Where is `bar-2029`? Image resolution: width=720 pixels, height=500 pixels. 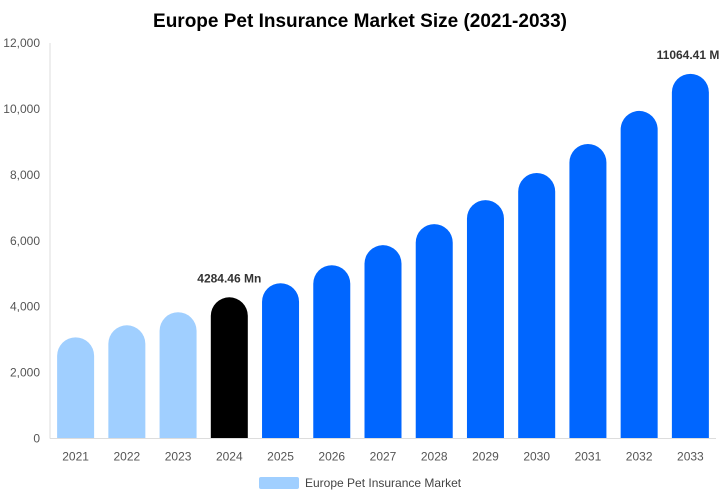 bar-2029 is located at coordinates (485, 319).